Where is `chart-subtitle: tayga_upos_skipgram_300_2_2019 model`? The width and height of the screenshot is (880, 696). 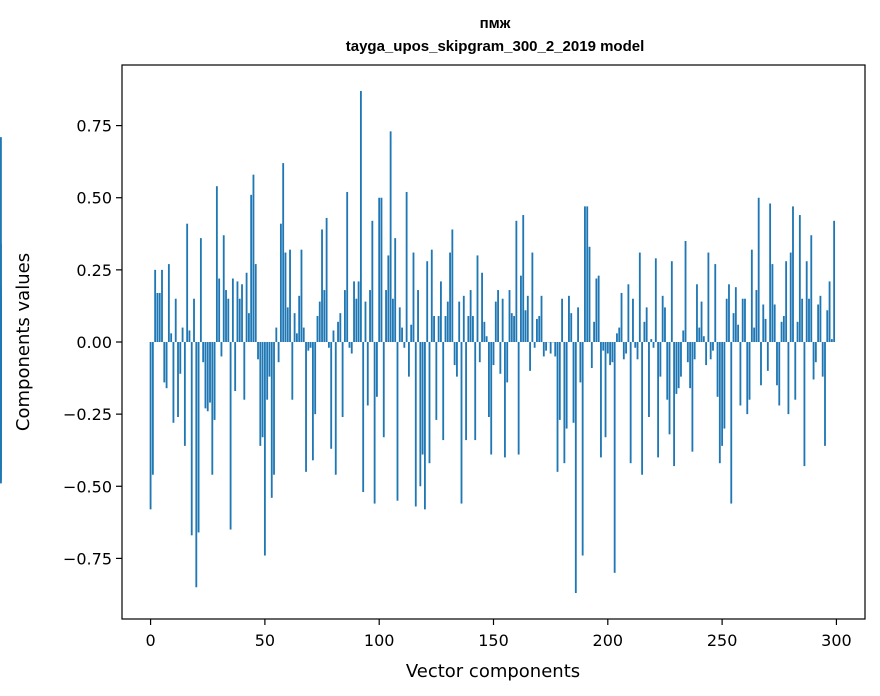
chart-subtitle: tayga_upos_skipgram_300_2_2019 model is located at coordinates (495, 46).